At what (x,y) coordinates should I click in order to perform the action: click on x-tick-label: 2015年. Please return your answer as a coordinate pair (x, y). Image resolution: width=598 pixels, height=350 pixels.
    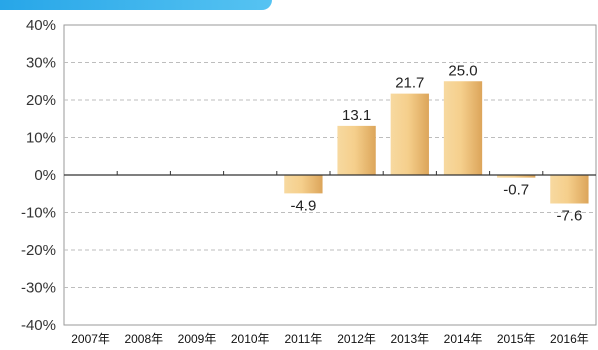
    Looking at the image, I should click on (516, 339).